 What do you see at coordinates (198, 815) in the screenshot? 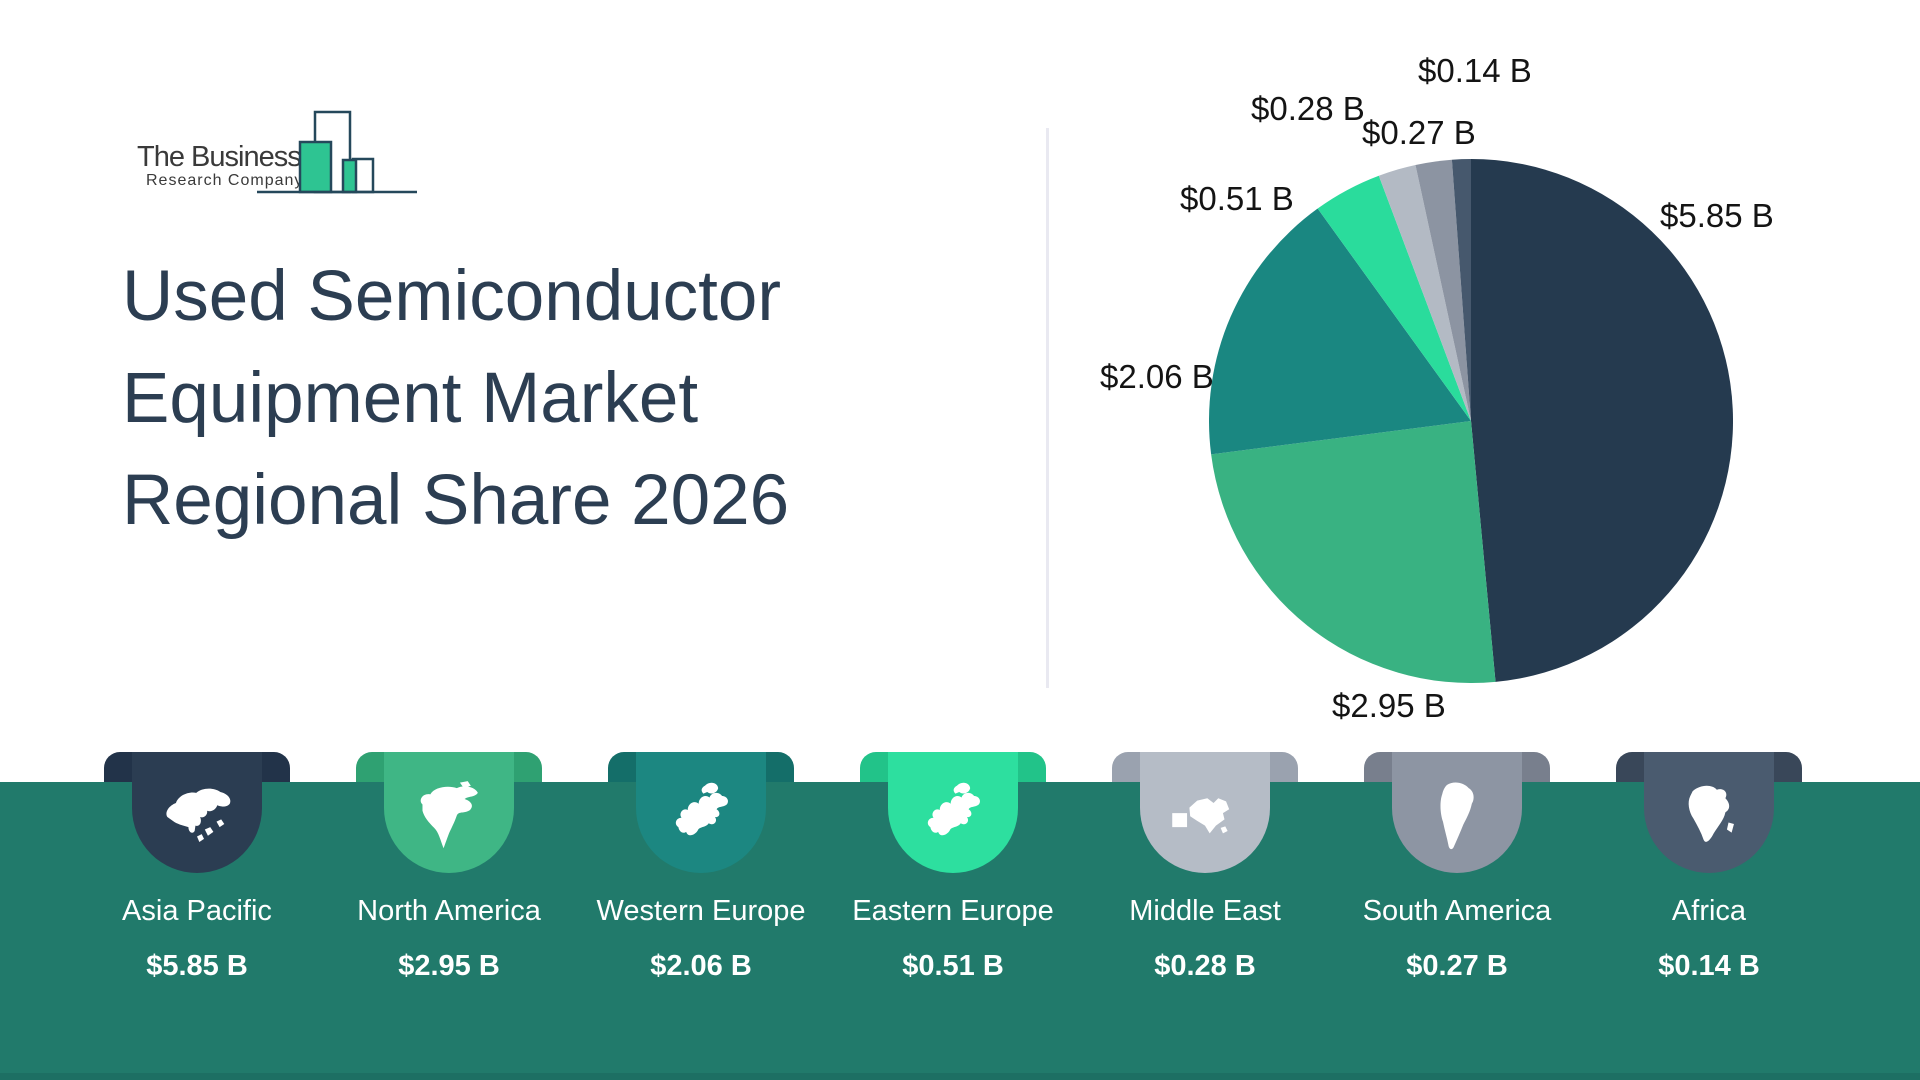
I see `asia-map-icon` at bounding box center [198, 815].